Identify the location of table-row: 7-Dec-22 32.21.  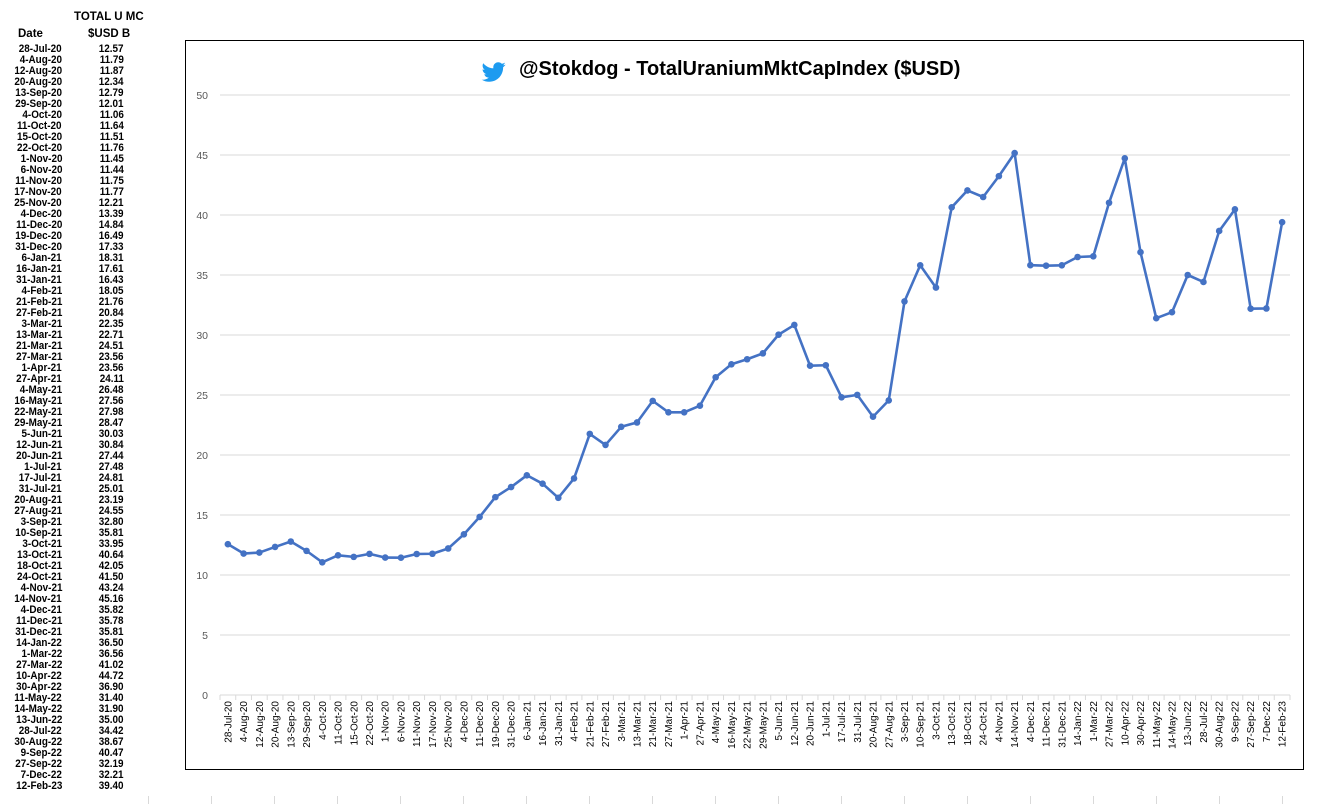
(90, 775).